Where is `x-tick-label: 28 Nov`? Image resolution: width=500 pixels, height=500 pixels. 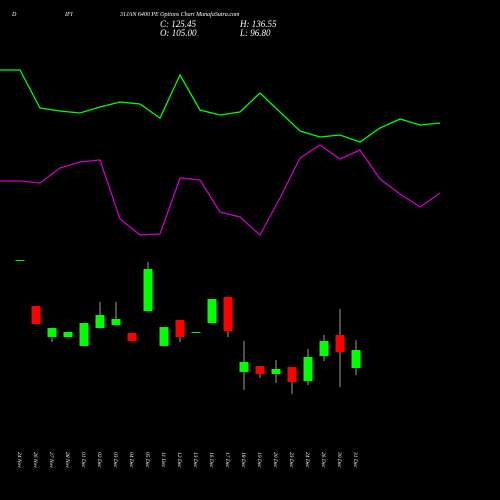
x-tick-label: 28 Nov is located at coordinates (67, 460).